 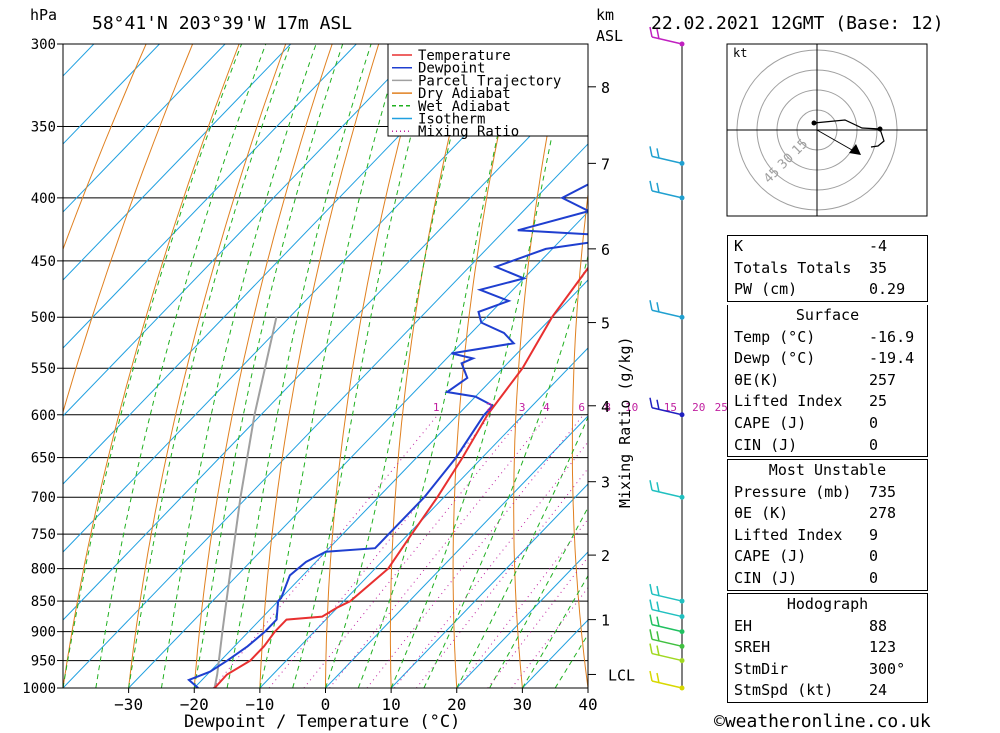 I want to click on table-row: SREH 123, so click(x=827, y=648).